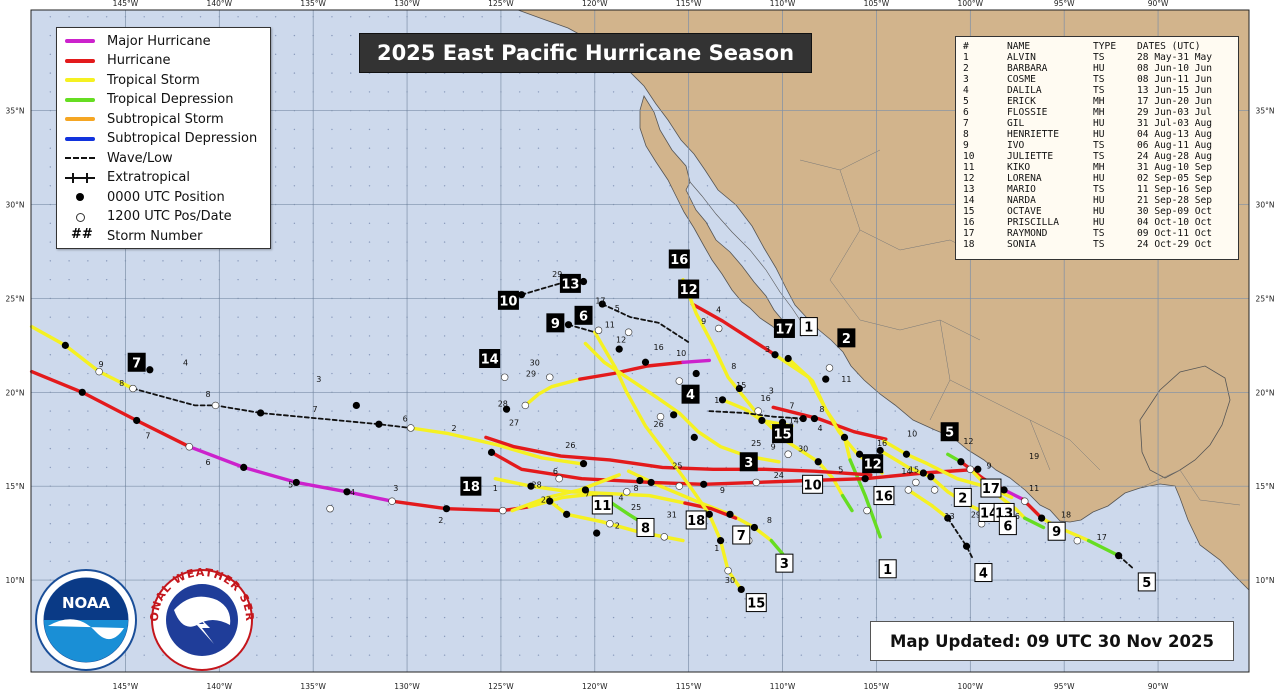 The image size is (1280, 692). I want to click on date-label: 11, so click(1034, 488).